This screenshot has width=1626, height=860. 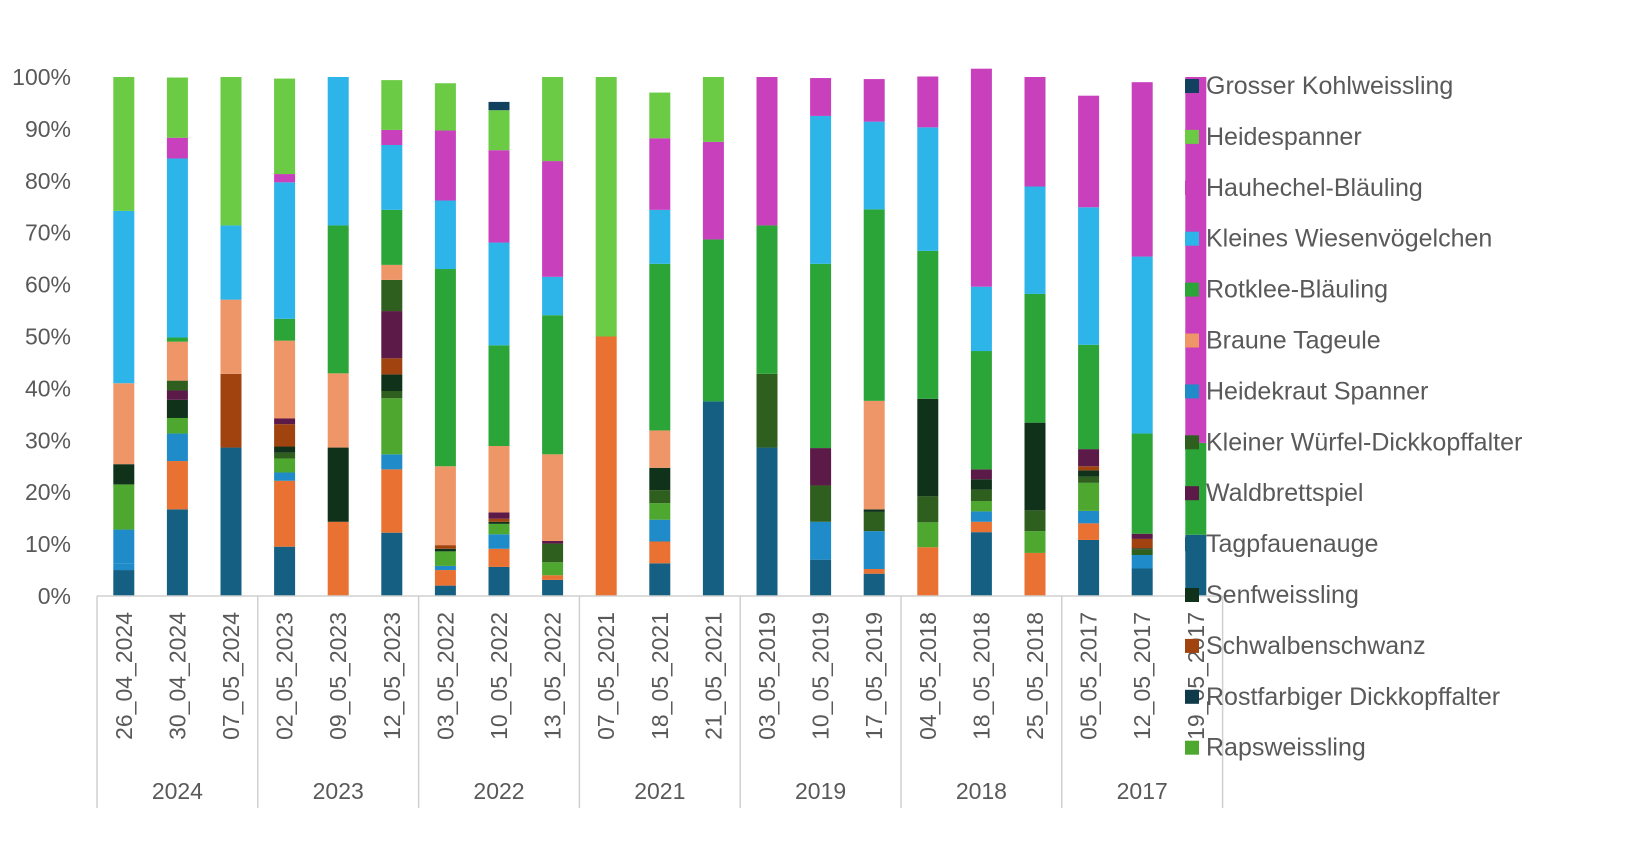 I want to click on y-tick-label: 10%, so click(x=48, y=544).